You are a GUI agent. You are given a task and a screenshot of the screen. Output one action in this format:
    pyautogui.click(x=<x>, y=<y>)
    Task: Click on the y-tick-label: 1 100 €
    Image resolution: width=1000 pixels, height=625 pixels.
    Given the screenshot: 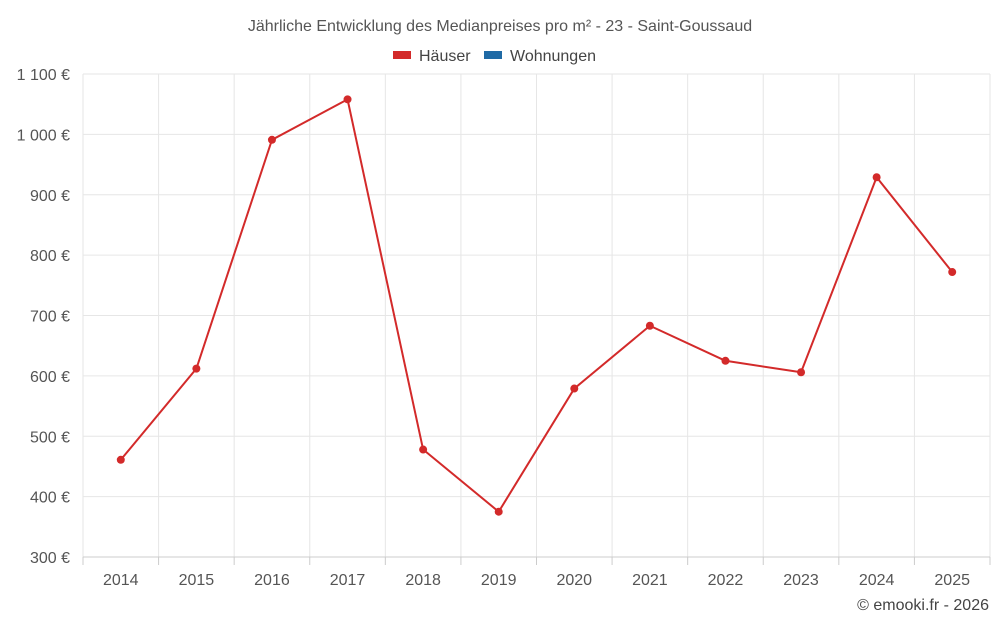 What is the action you would take?
    pyautogui.click(x=43, y=75)
    